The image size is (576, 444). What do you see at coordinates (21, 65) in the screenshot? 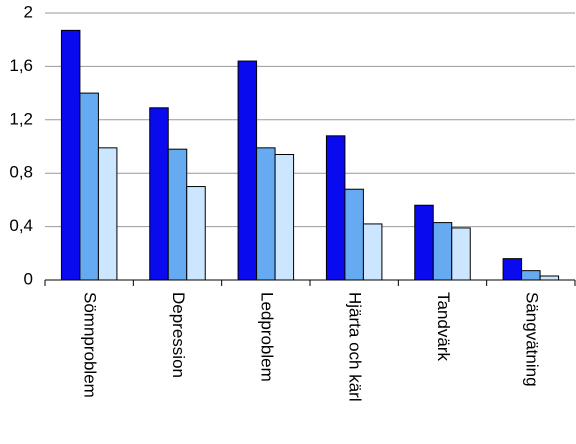
I see `y-tick-label: 1,6` at bounding box center [21, 65].